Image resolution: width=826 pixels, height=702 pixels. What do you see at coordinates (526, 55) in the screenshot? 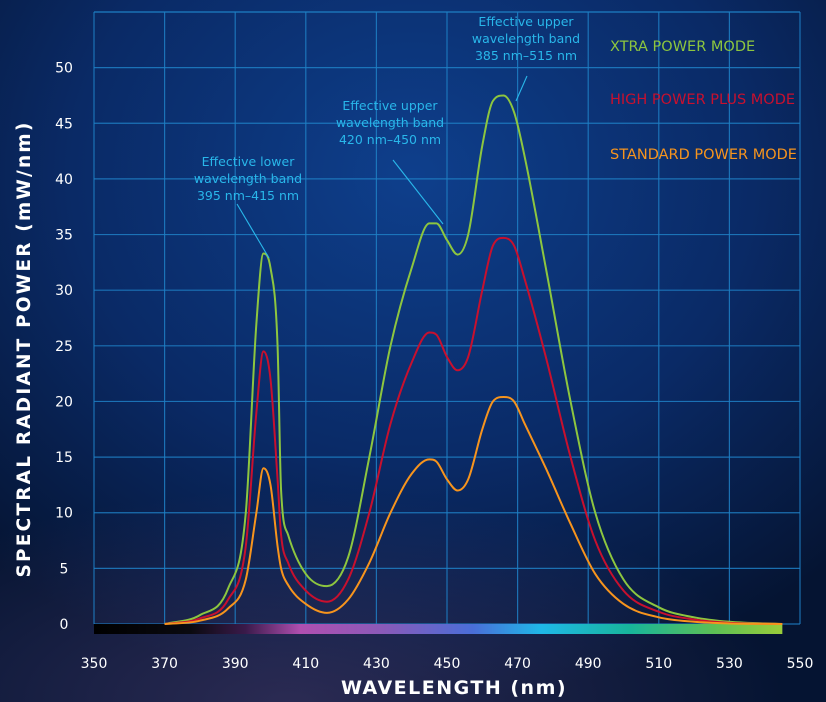
I see `annotation-text: 385 nm–515 nm` at bounding box center [526, 55].